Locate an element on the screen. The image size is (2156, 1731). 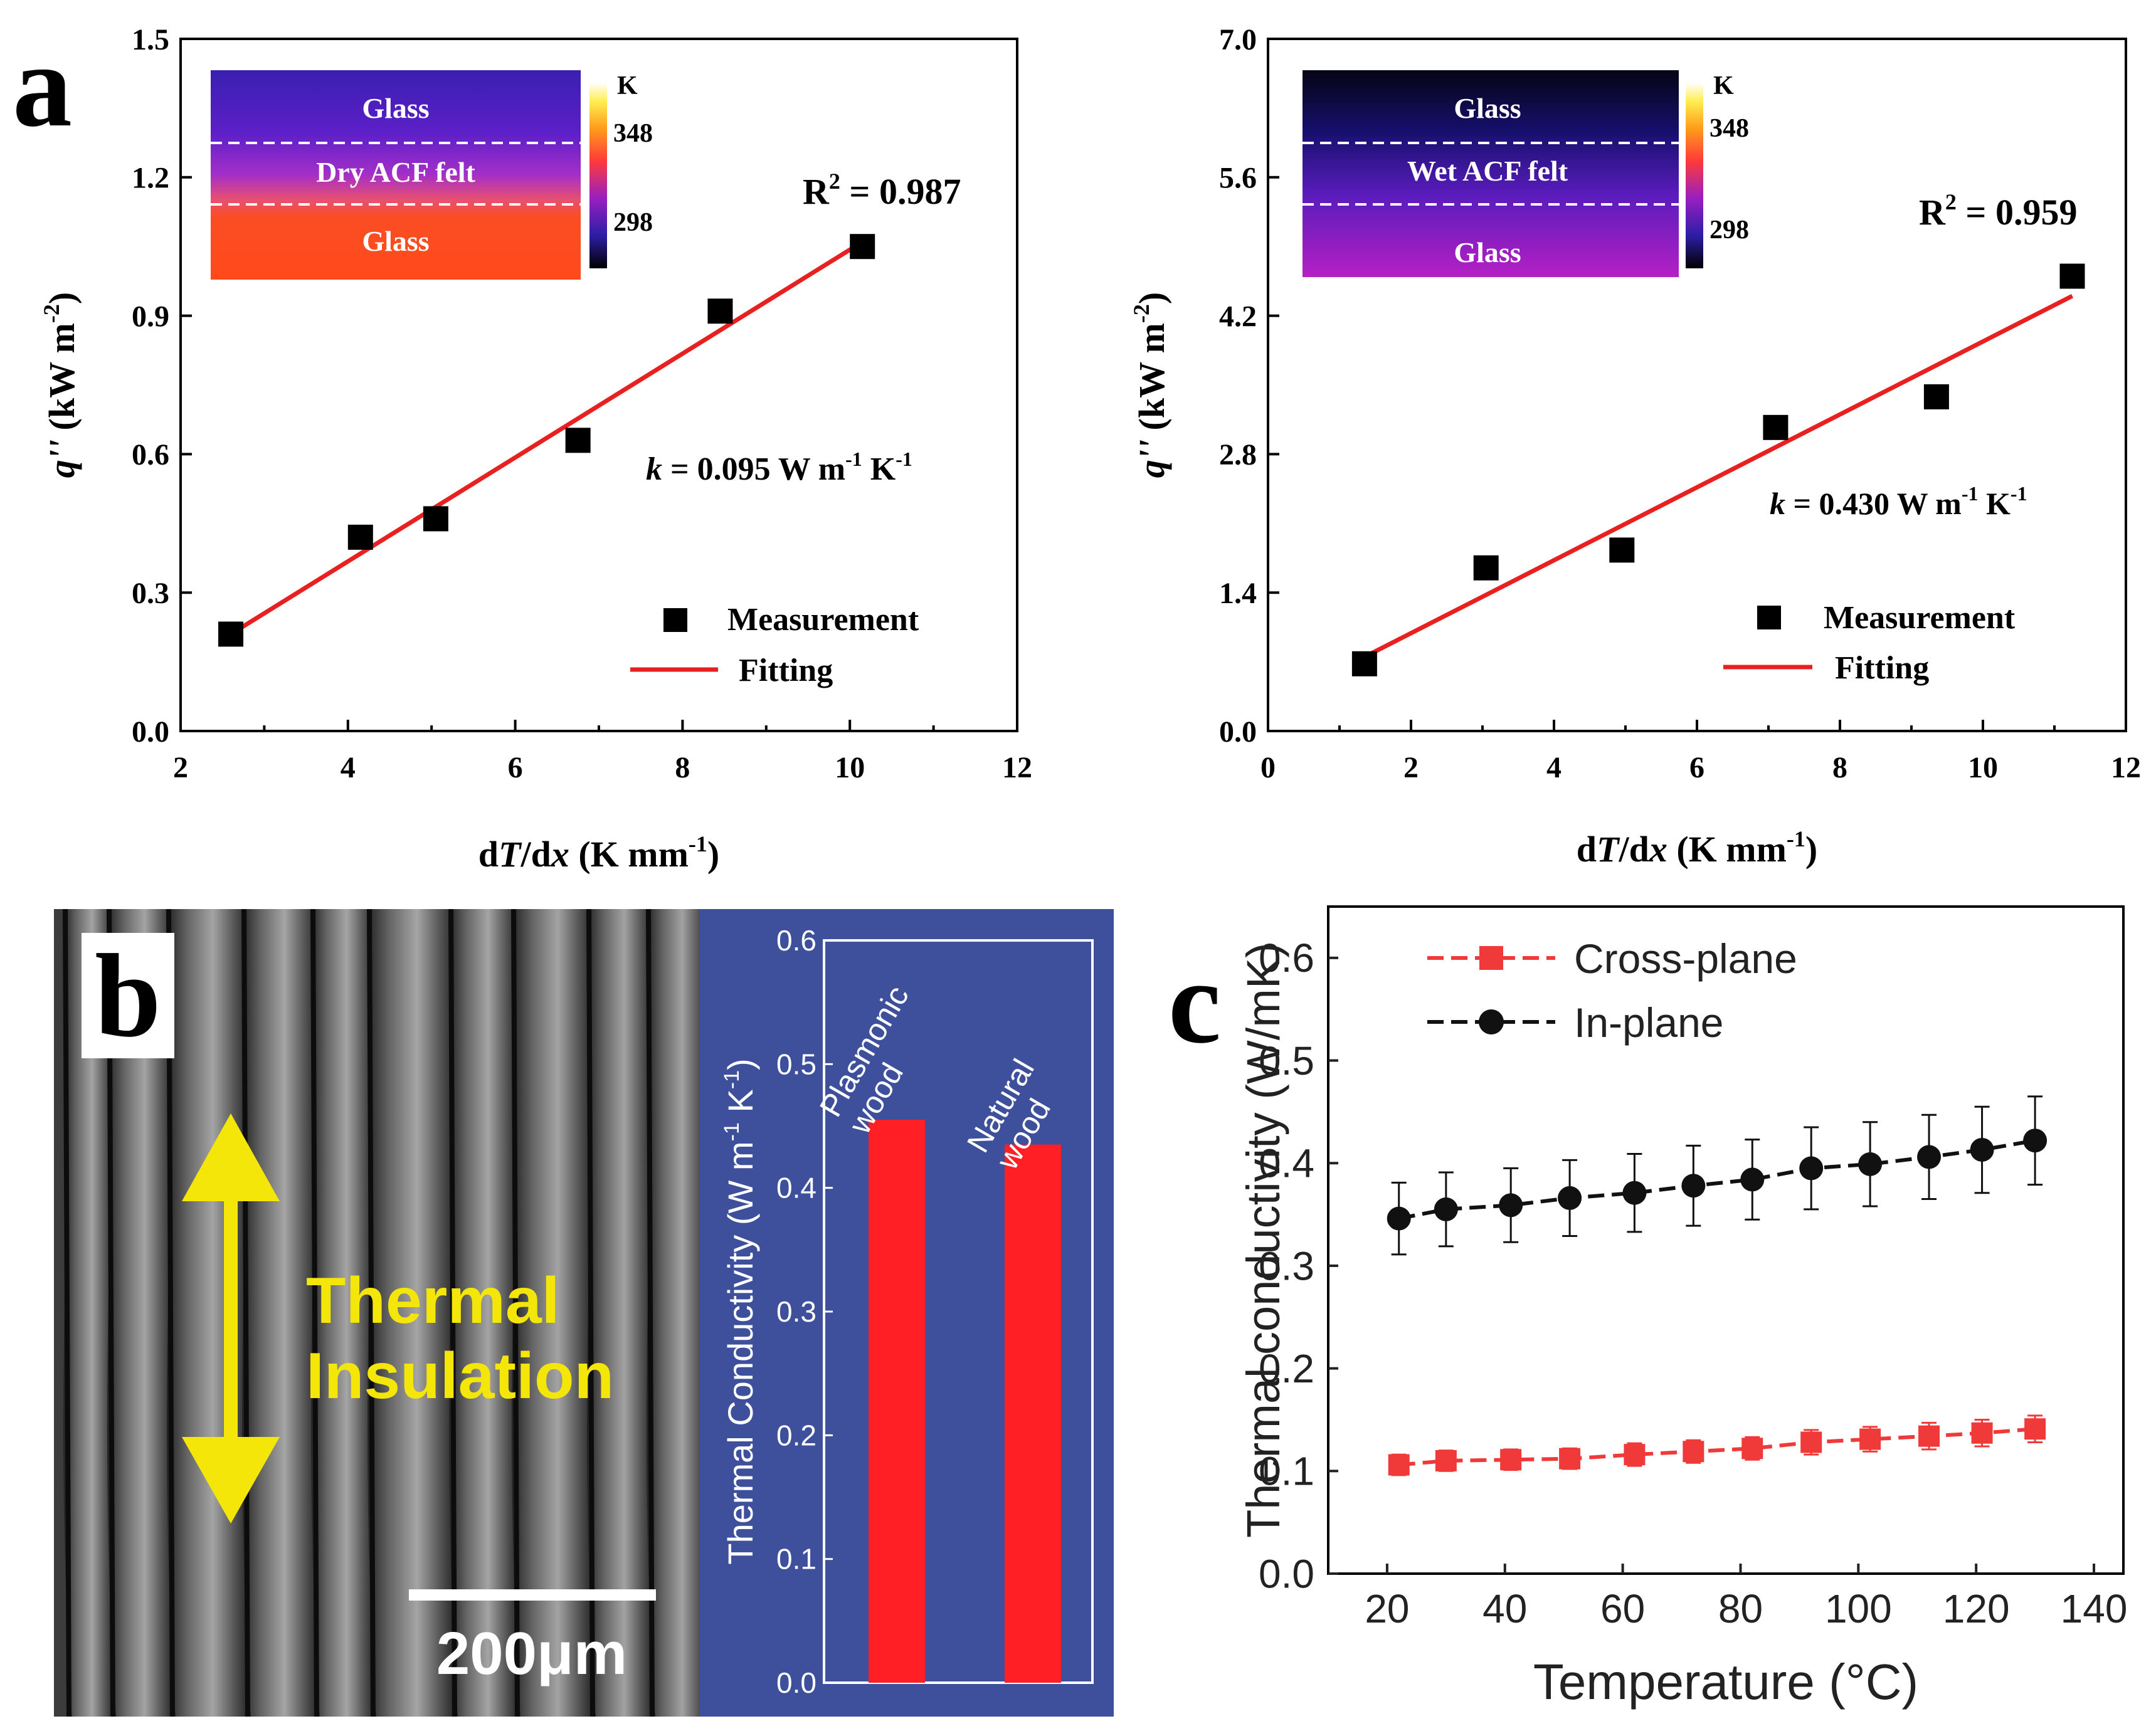
y-tick-label: 7.0 is located at coordinates (1238, 39).